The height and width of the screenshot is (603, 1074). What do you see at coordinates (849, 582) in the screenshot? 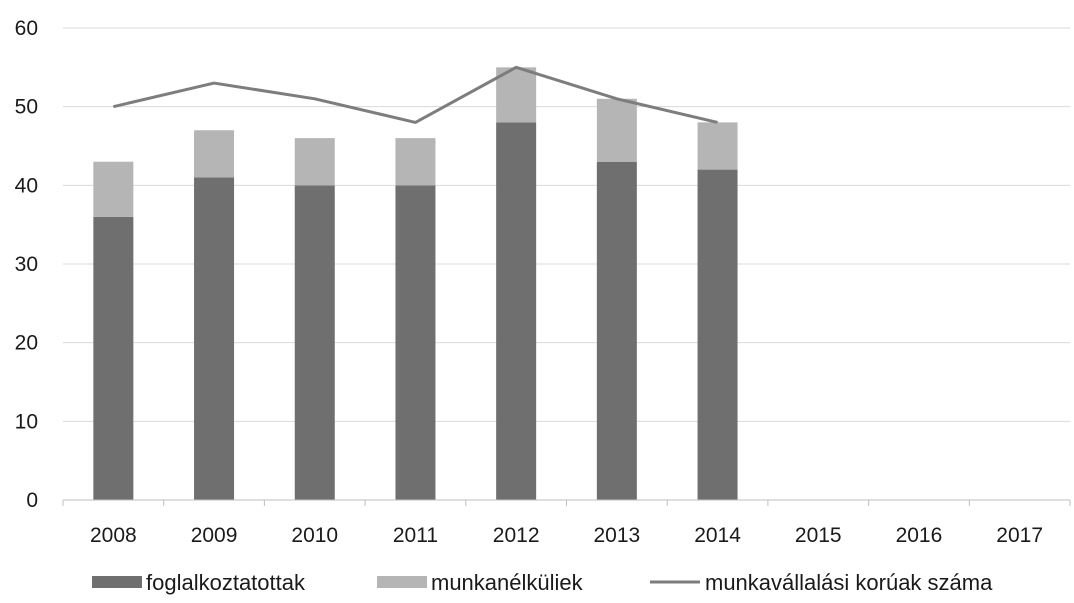
I see `legend-label: munkavállalási korúak száma` at bounding box center [849, 582].